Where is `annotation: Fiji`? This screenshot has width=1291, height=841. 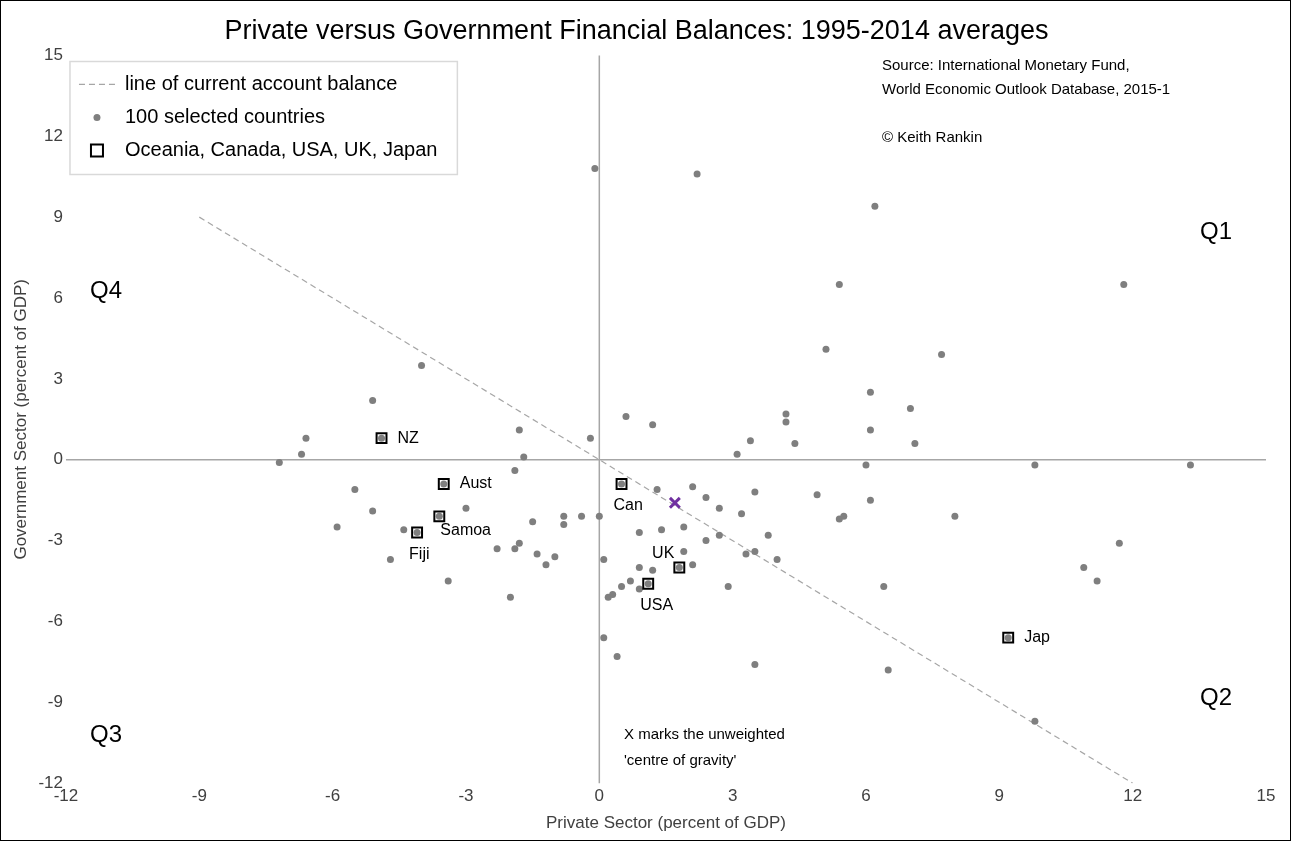
annotation: Fiji is located at coordinates (419, 553).